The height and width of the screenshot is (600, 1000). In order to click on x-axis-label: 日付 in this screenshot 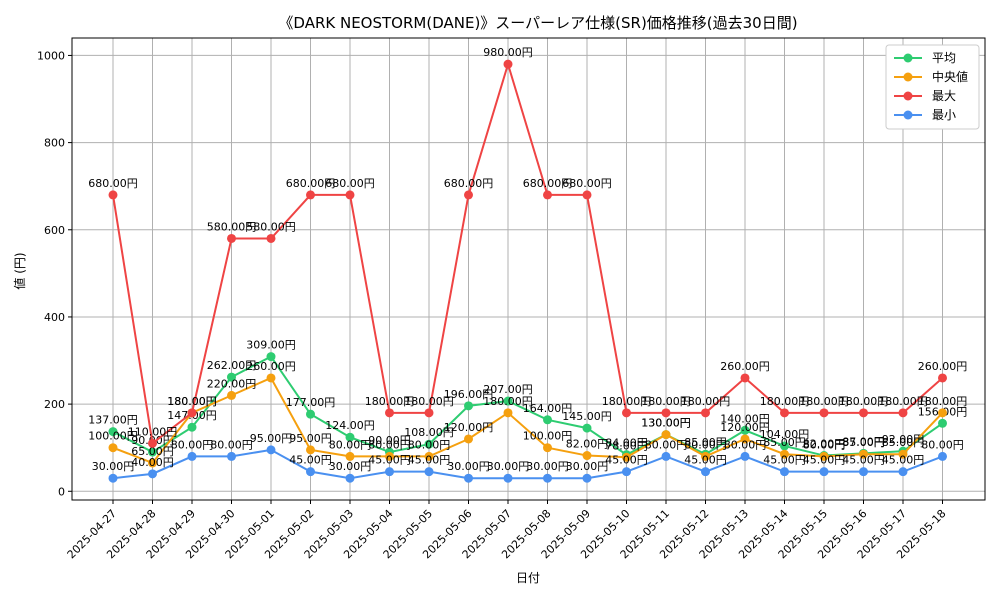, I will do `click(528, 578)`.